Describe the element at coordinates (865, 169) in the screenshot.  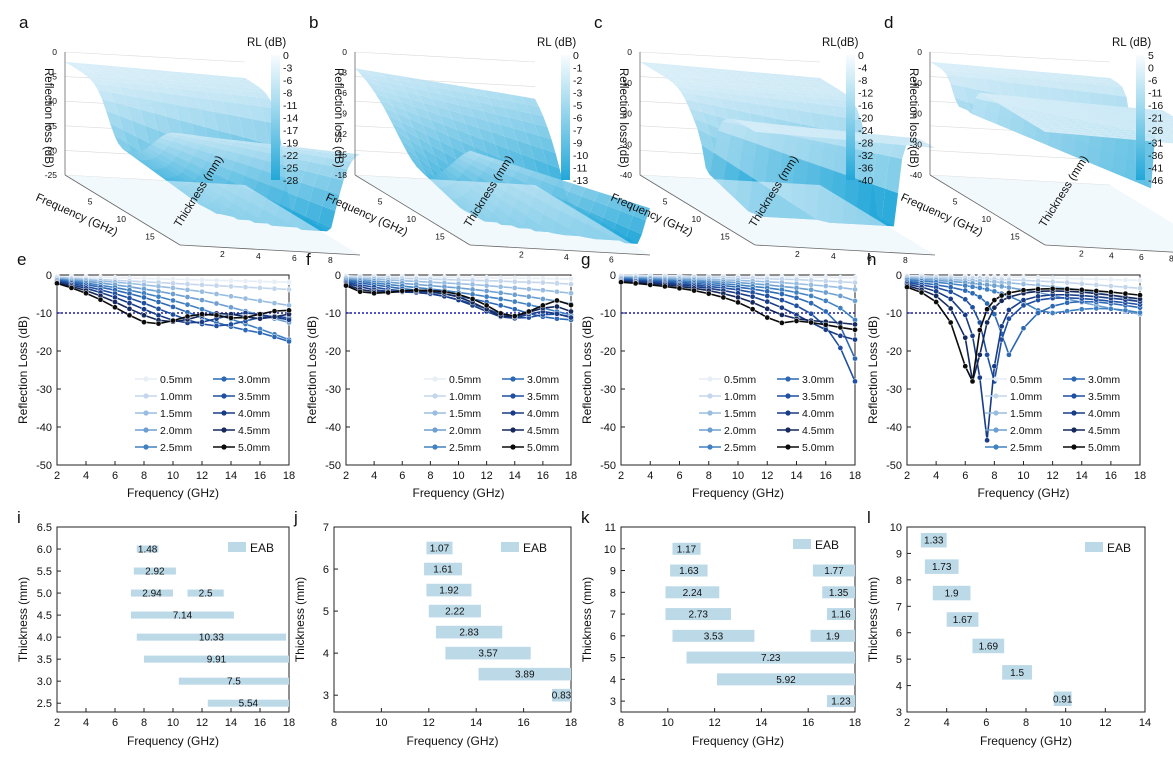
I see `colorbar-tick-label: -36` at that location.